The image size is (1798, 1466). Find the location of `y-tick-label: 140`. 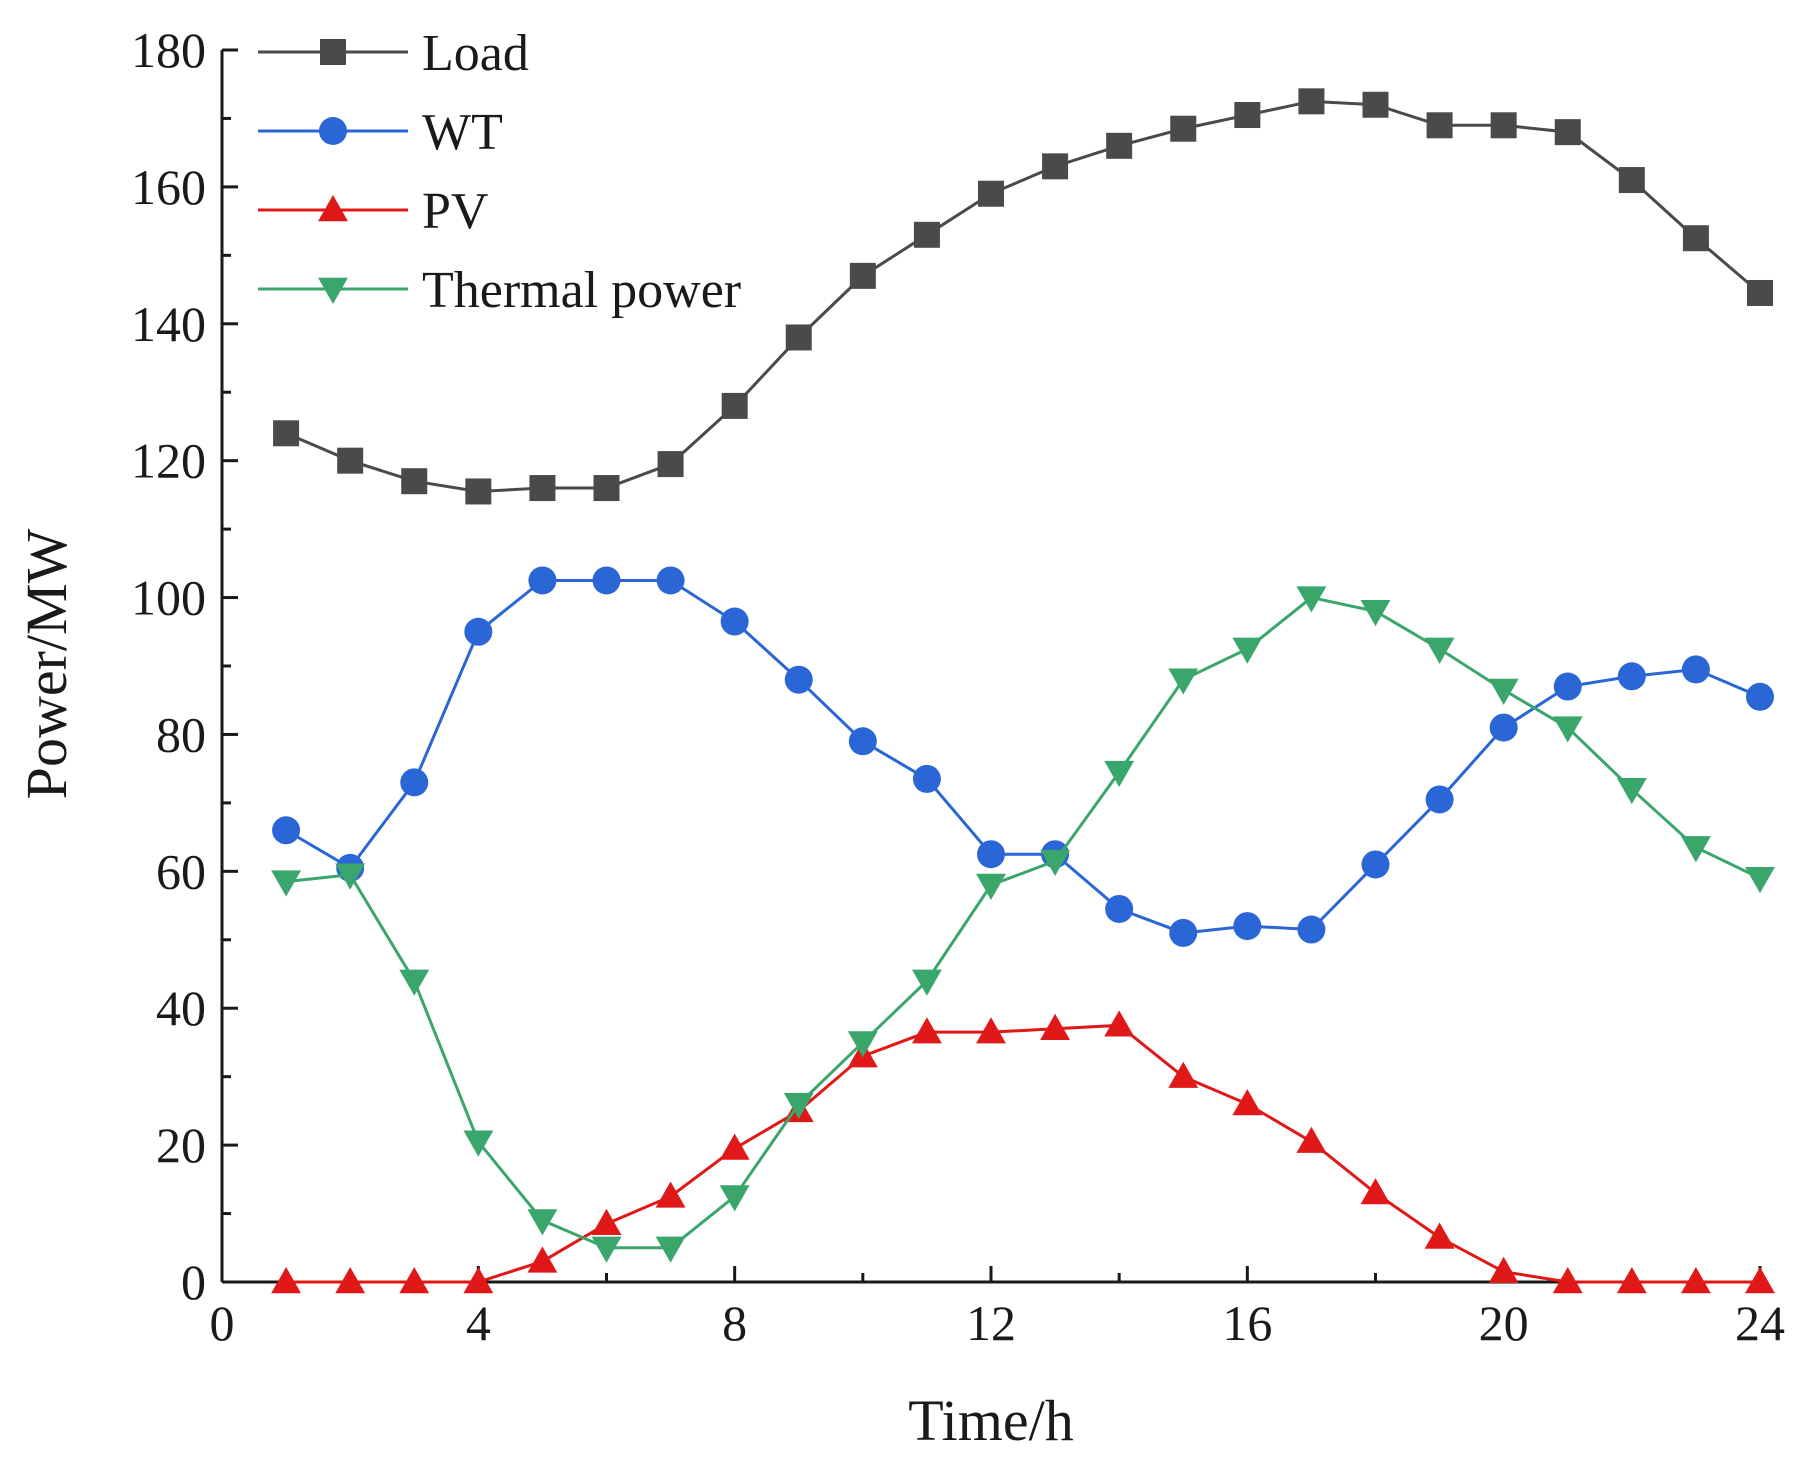

y-tick-label: 140 is located at coordinates (168, 324).